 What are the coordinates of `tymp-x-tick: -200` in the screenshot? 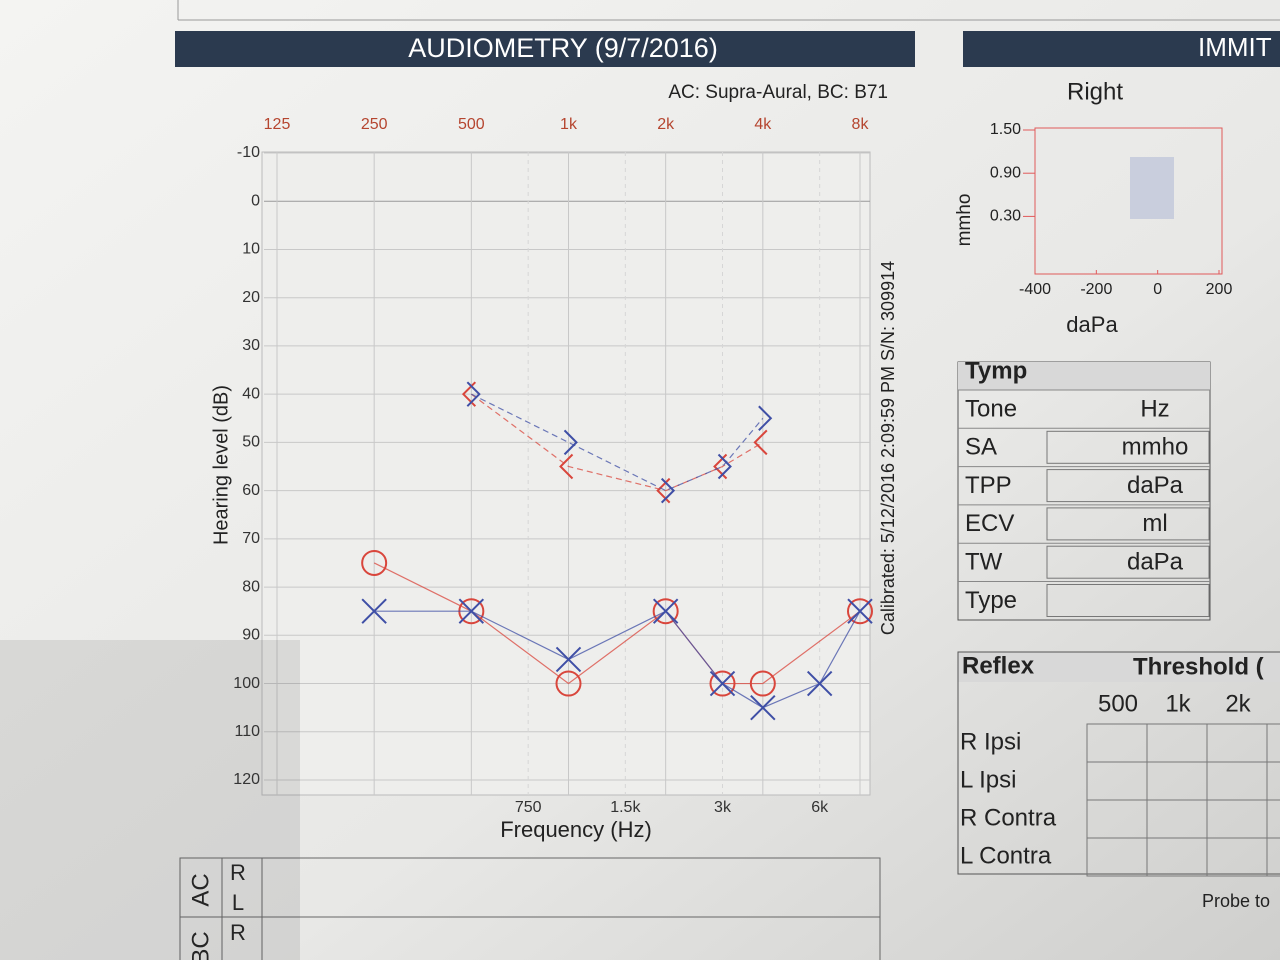 It's located at (1096, 289).